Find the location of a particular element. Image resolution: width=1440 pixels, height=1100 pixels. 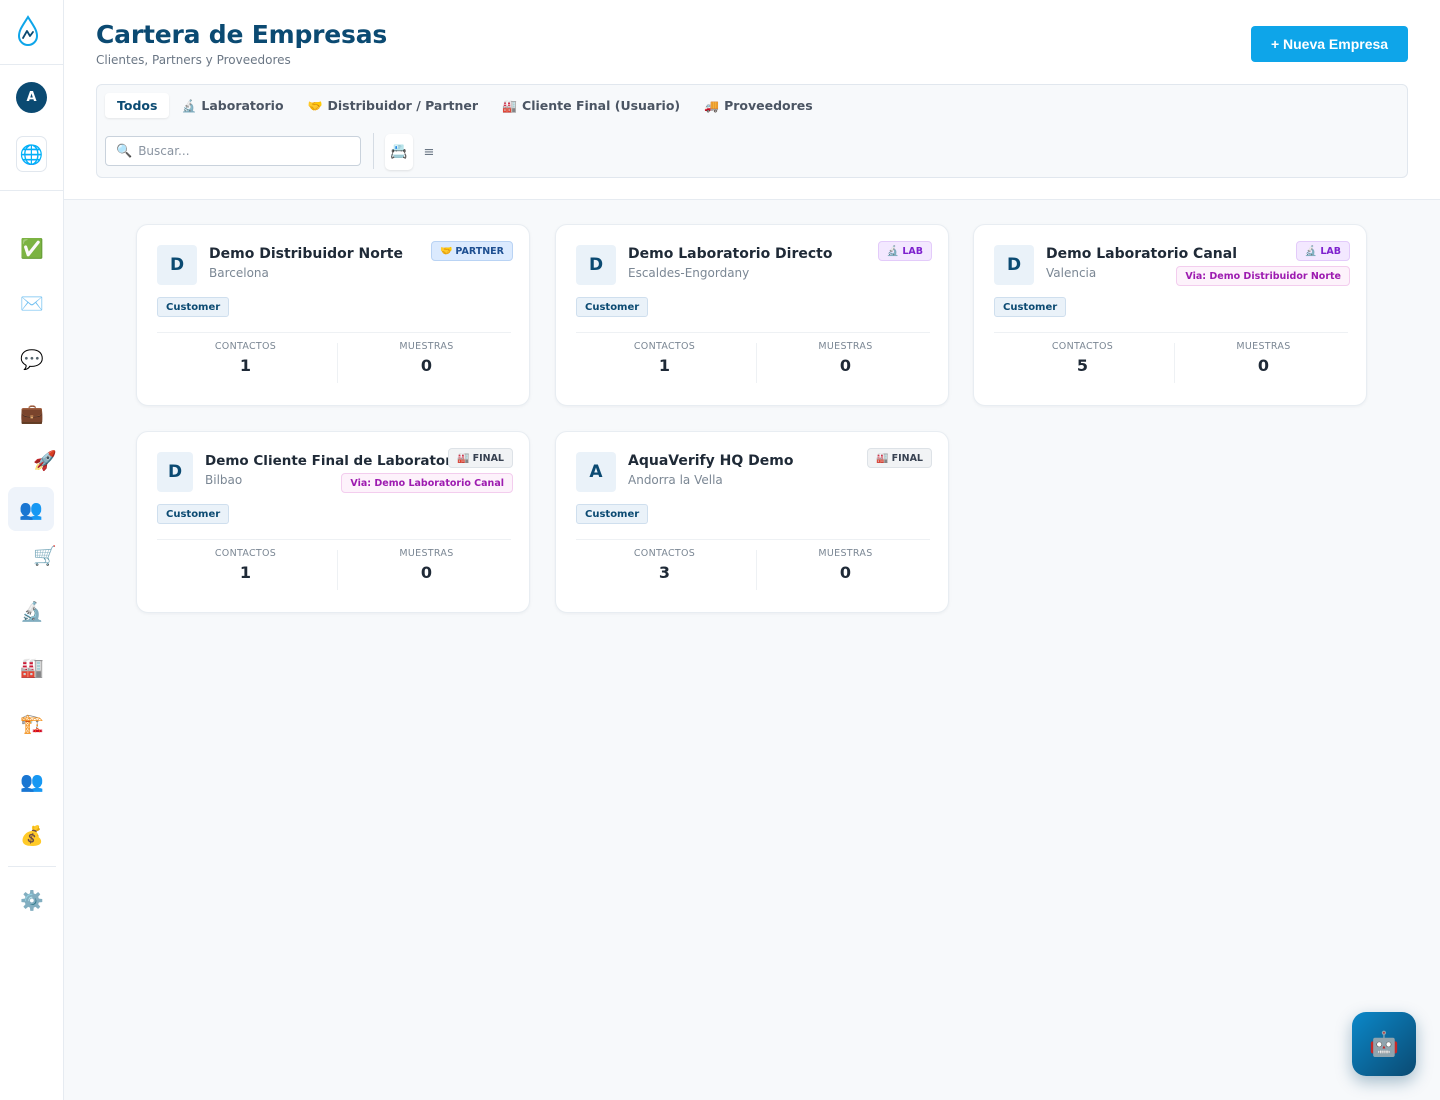

tab-label: Proveedores is located at coordinates (768, 105).